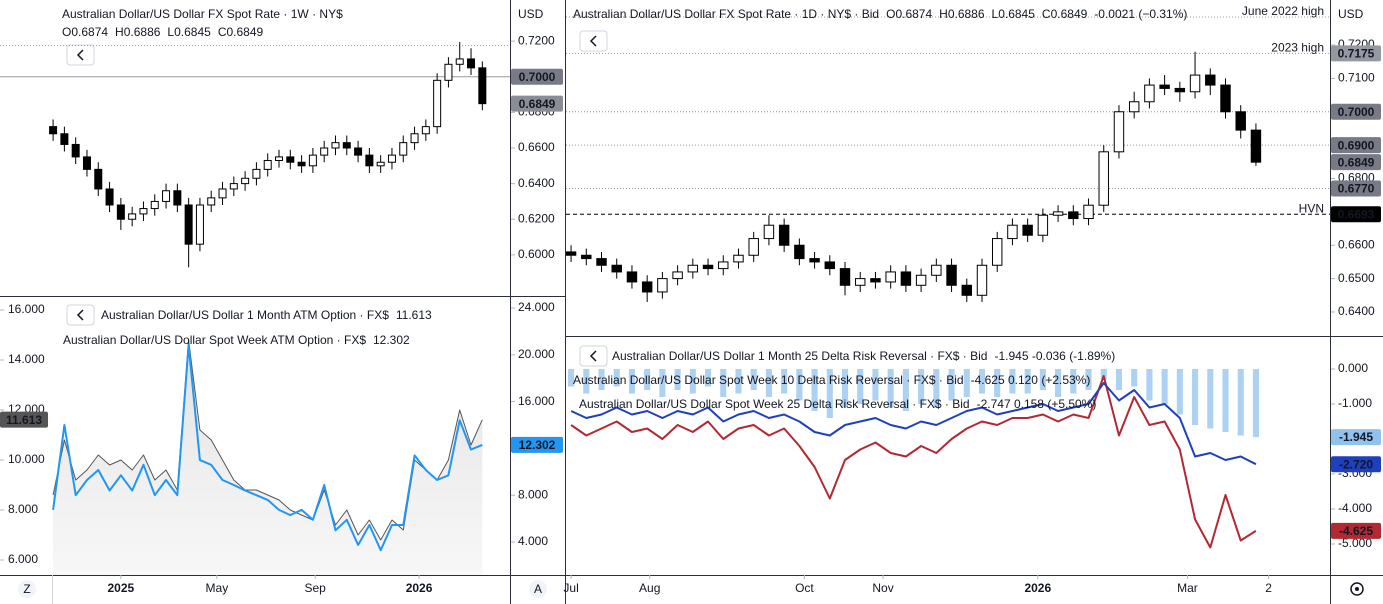  Describe the element at coordinates (1356, 112) in the screenshot. I see `price-box-label: 0.7000` at that location.